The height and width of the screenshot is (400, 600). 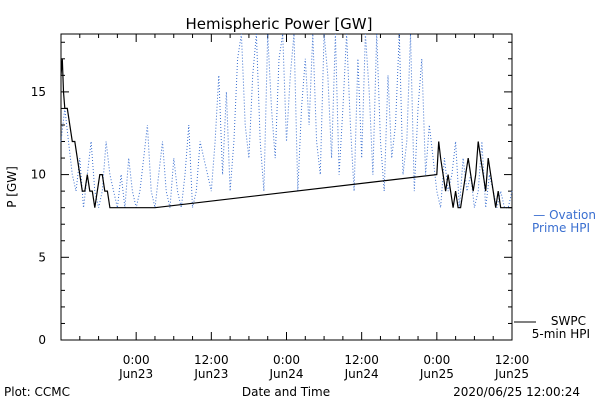 What do you see at coordinates (568, 321) in the screenshot?
I see `legend-swpc-label: SWPC` at bounding box center [568, 321].